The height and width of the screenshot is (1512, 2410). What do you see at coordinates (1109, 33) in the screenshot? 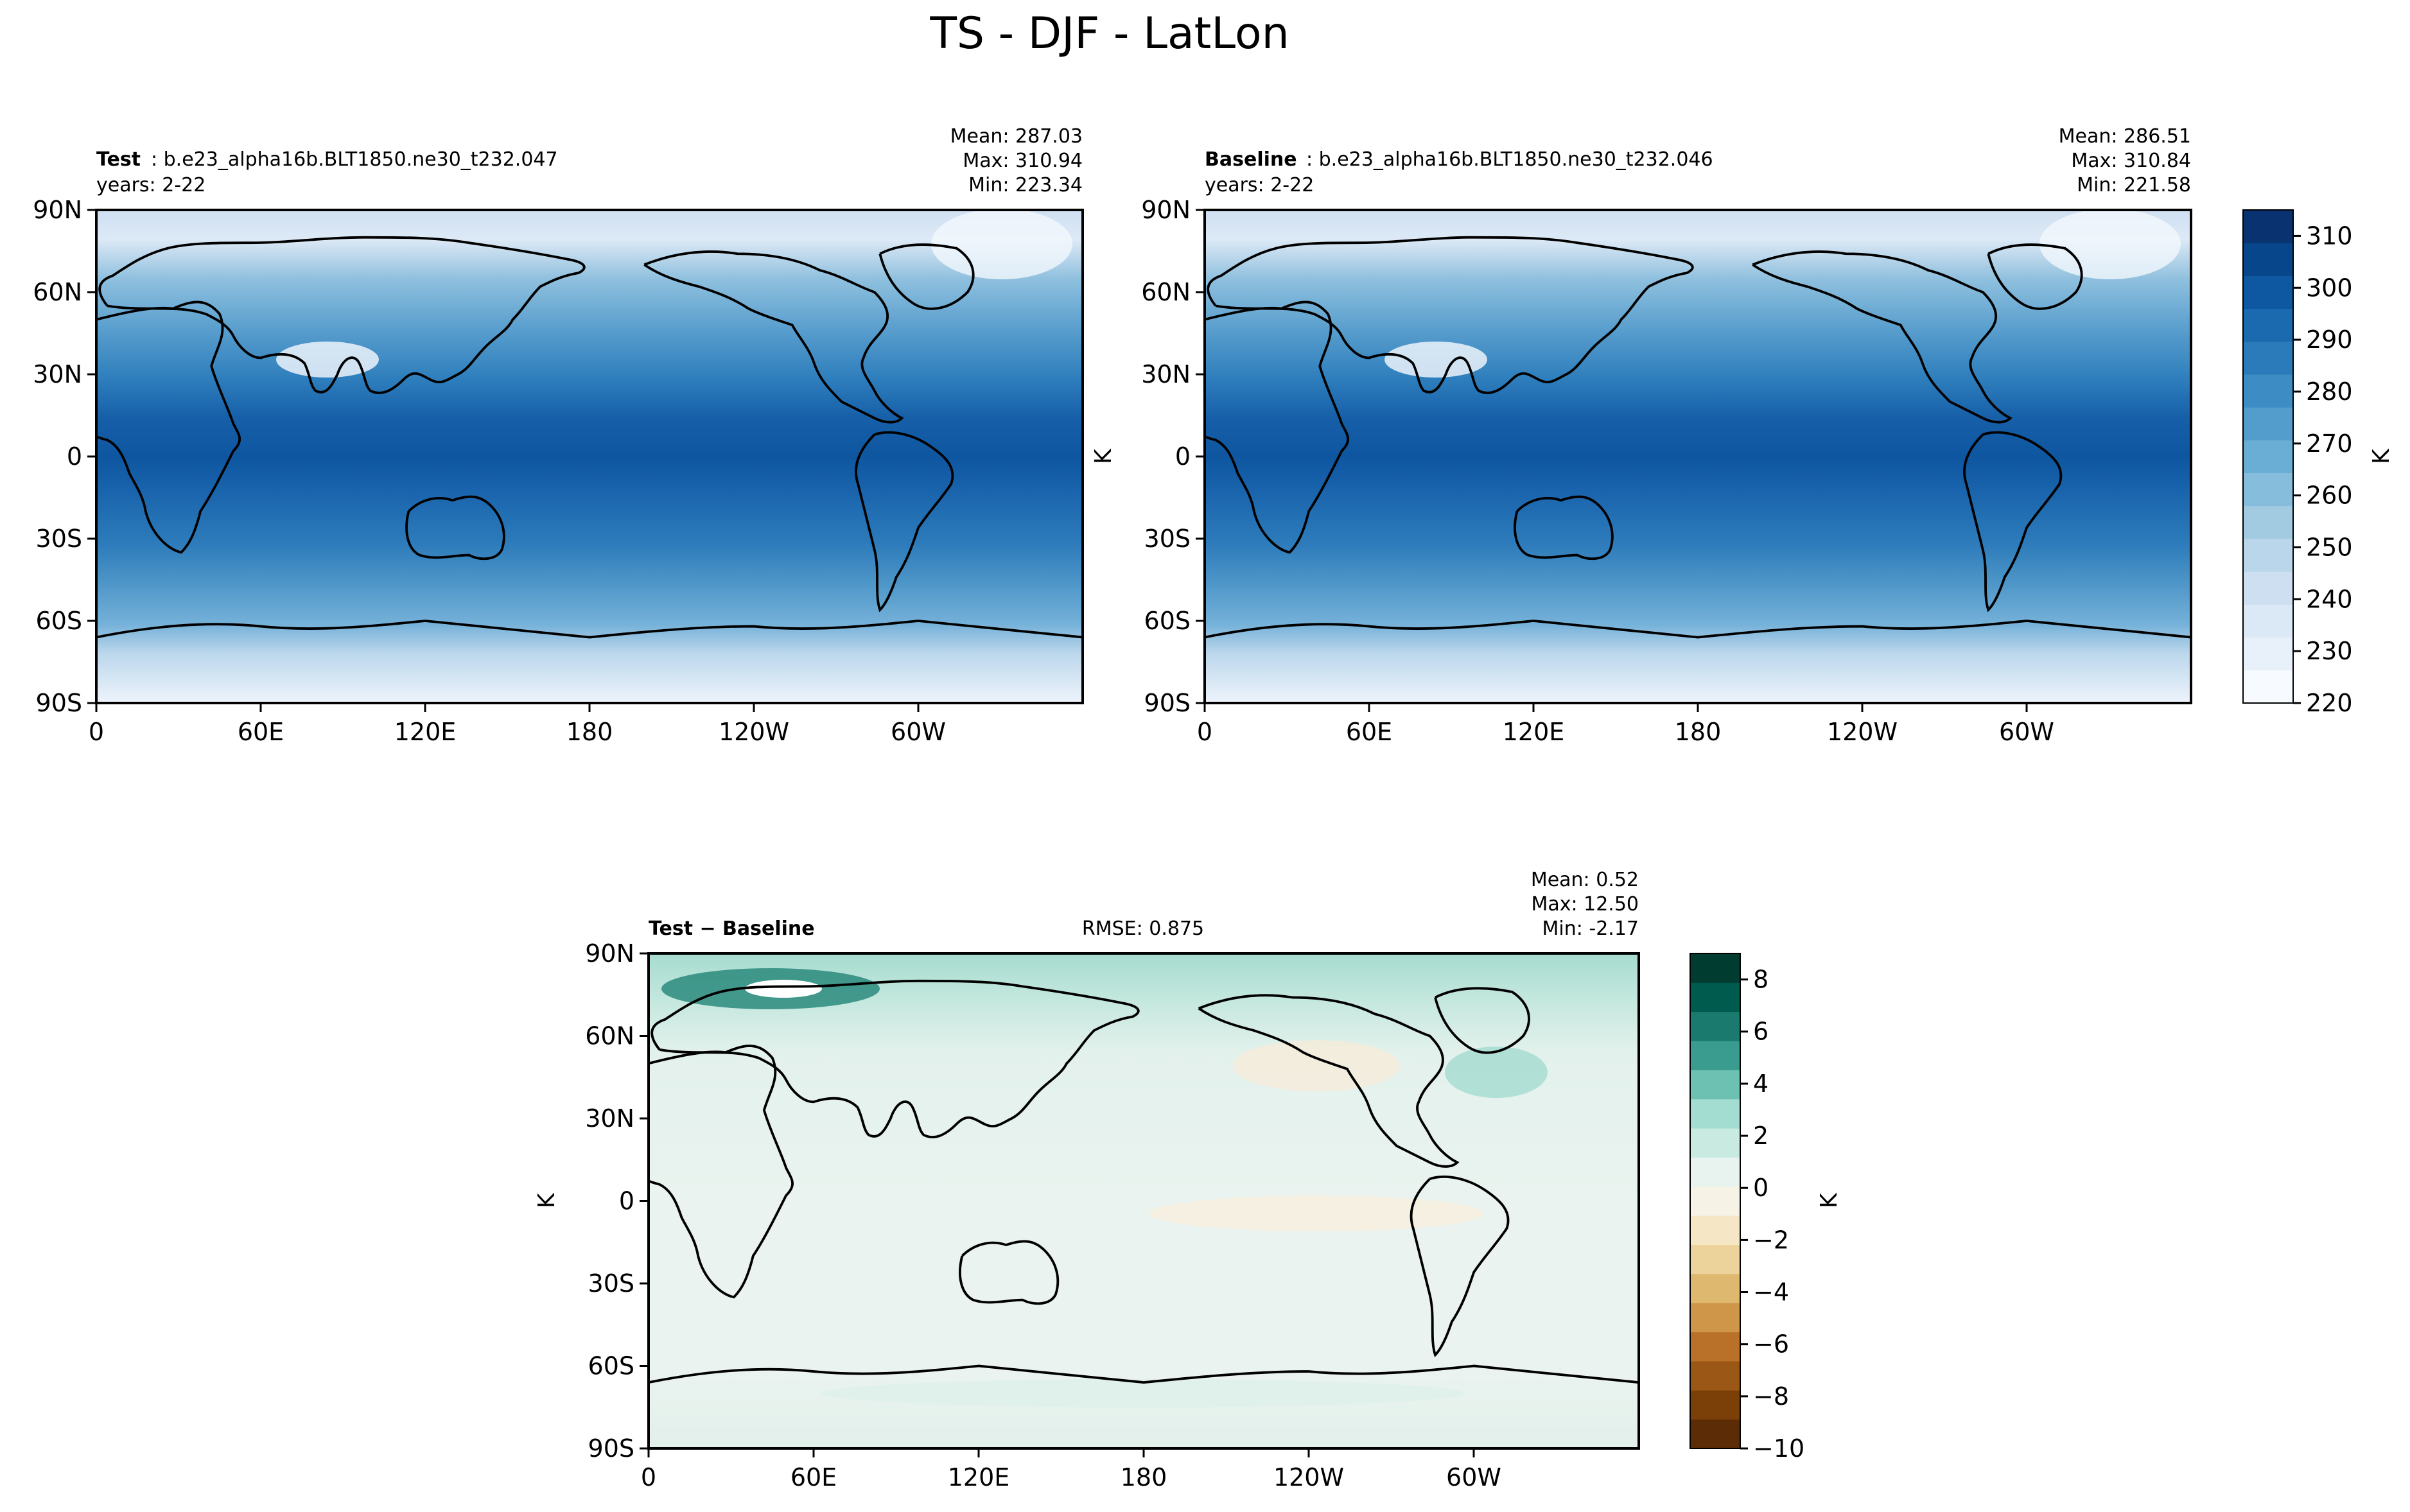
I see `figure-title: TS - DJF - LatLon` at bounding box center [1109, 33].